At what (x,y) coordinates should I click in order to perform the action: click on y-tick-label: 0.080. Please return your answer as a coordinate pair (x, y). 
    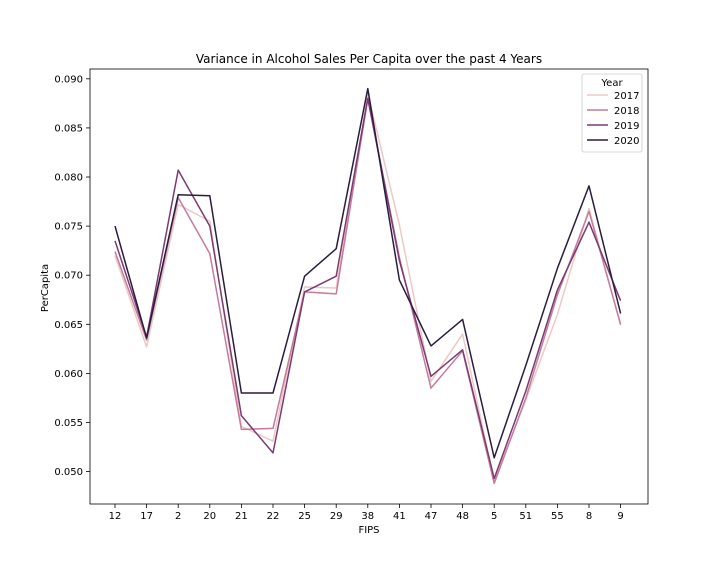
    Looking at the image, I should click on (68, 178).